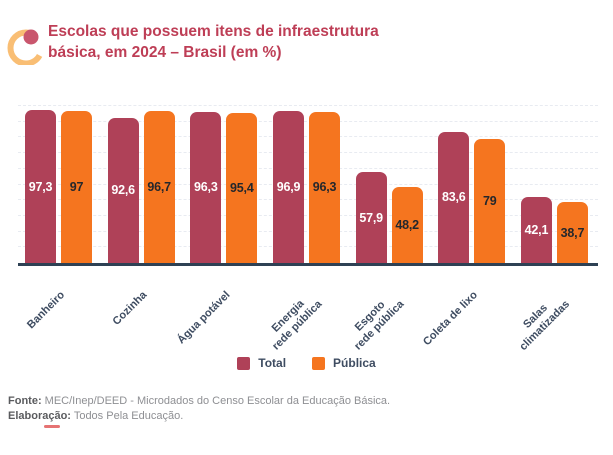 The width and height of the screenshot is (613, 455). What do you see at coordinates (26, 47) in the screenshot?
I see `arc-with-dot-icon` at bounding box center [26, 47].